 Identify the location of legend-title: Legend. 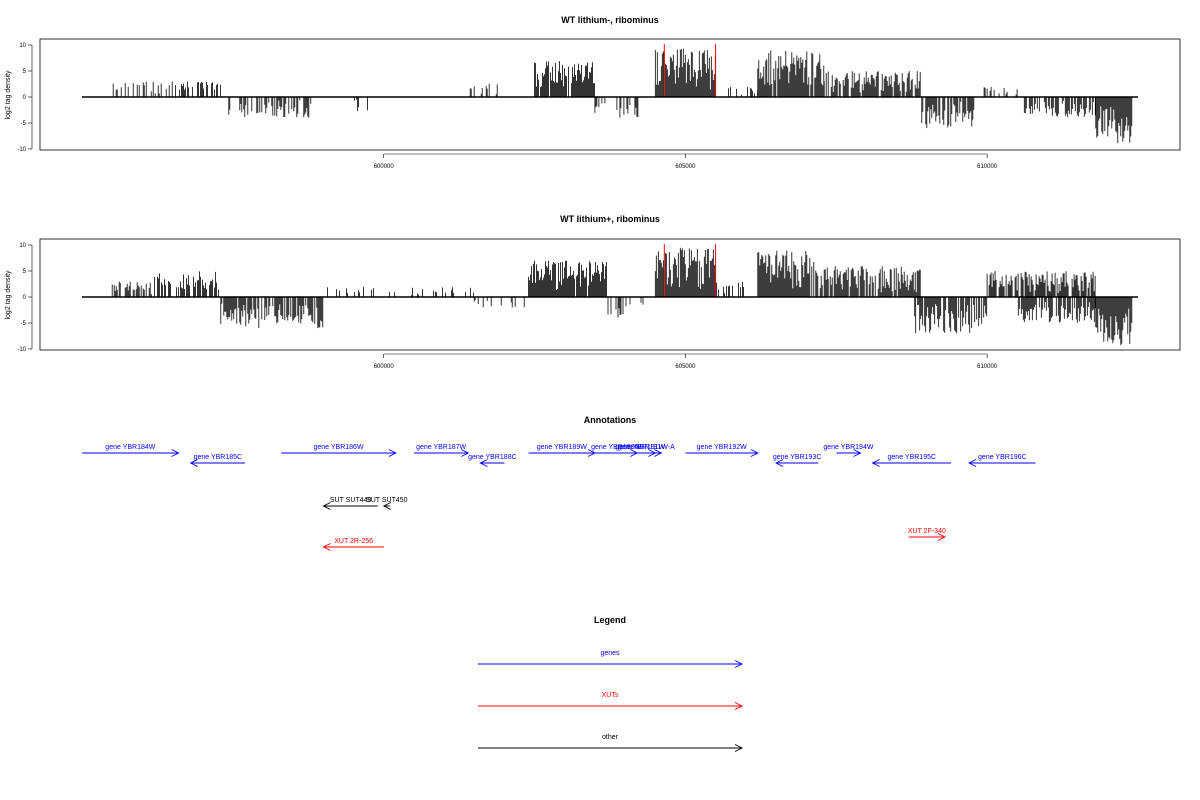
(610, 620).